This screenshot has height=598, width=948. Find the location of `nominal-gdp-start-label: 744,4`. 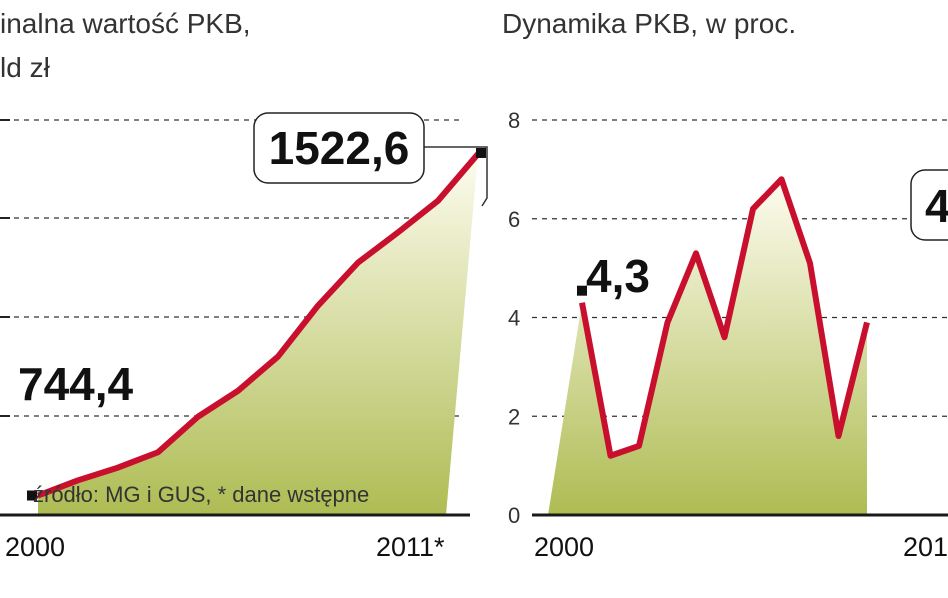

nominal-gdp-start-label: 744,4 is located at coordinates (76, 384).